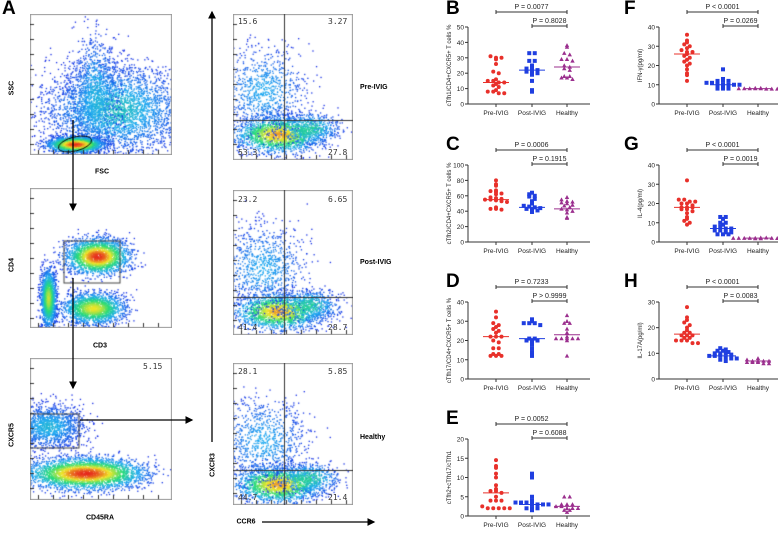 This screenshot has width=778, height=533. Describe the element at coordinates (462, 497) in the screenshot. I see `y-tick-label: 5` at that location.